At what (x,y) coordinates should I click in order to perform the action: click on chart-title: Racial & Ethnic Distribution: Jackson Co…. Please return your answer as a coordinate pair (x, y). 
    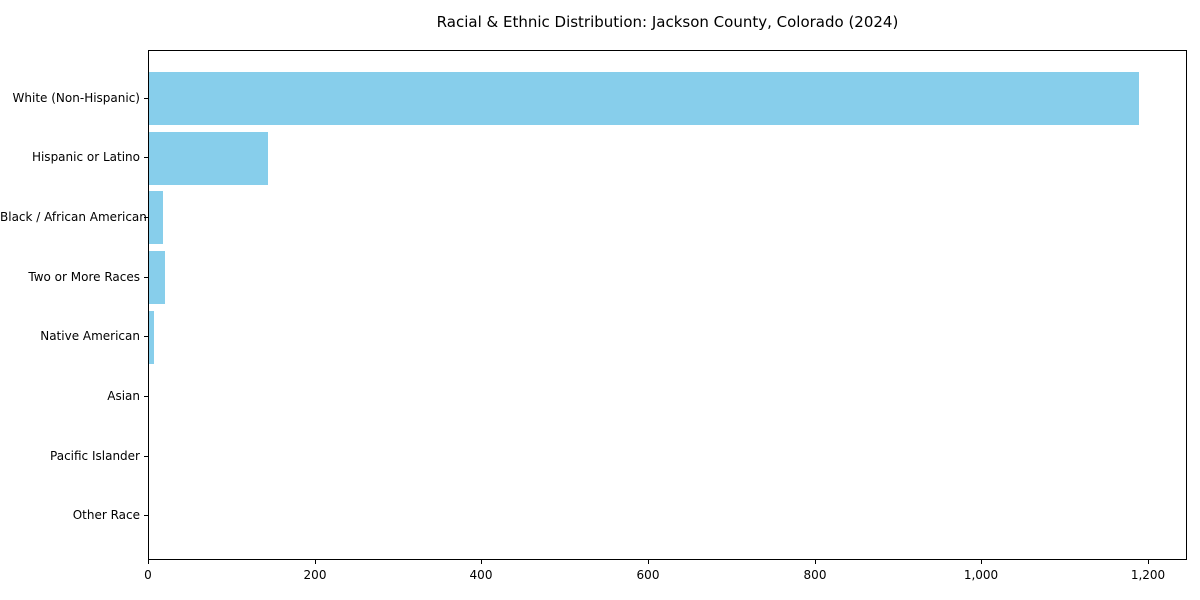
    Looking at the image, I should click on (667, 22).